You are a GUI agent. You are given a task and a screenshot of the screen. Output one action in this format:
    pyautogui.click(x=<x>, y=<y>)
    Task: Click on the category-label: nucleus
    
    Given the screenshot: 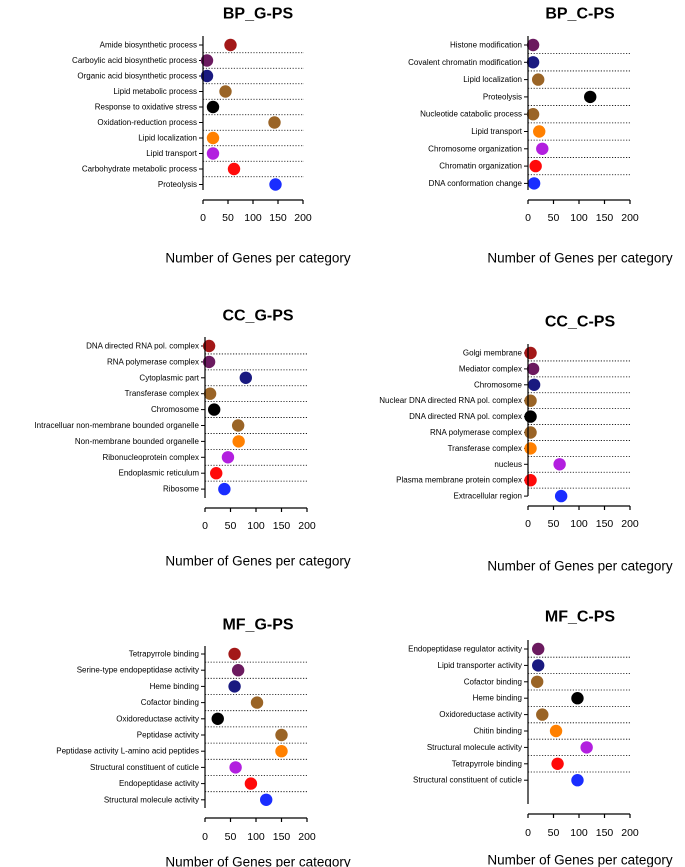 What is the action you would take?
    pyautogui.click(x=508, y=464)
    